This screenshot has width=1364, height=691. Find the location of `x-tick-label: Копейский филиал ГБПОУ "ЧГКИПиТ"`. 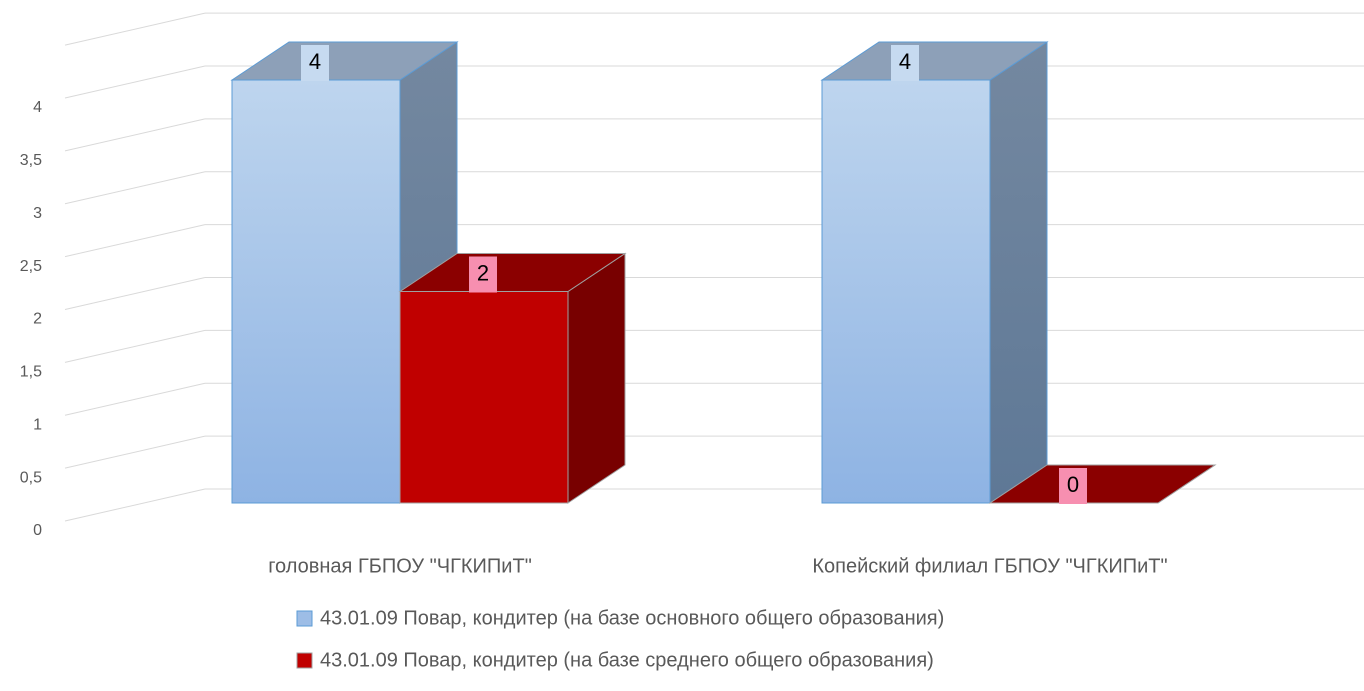

x-tick-label: Копейский филиал ГБПОУ "ЧГКИПиТ" is located at coordinates (989, 566).